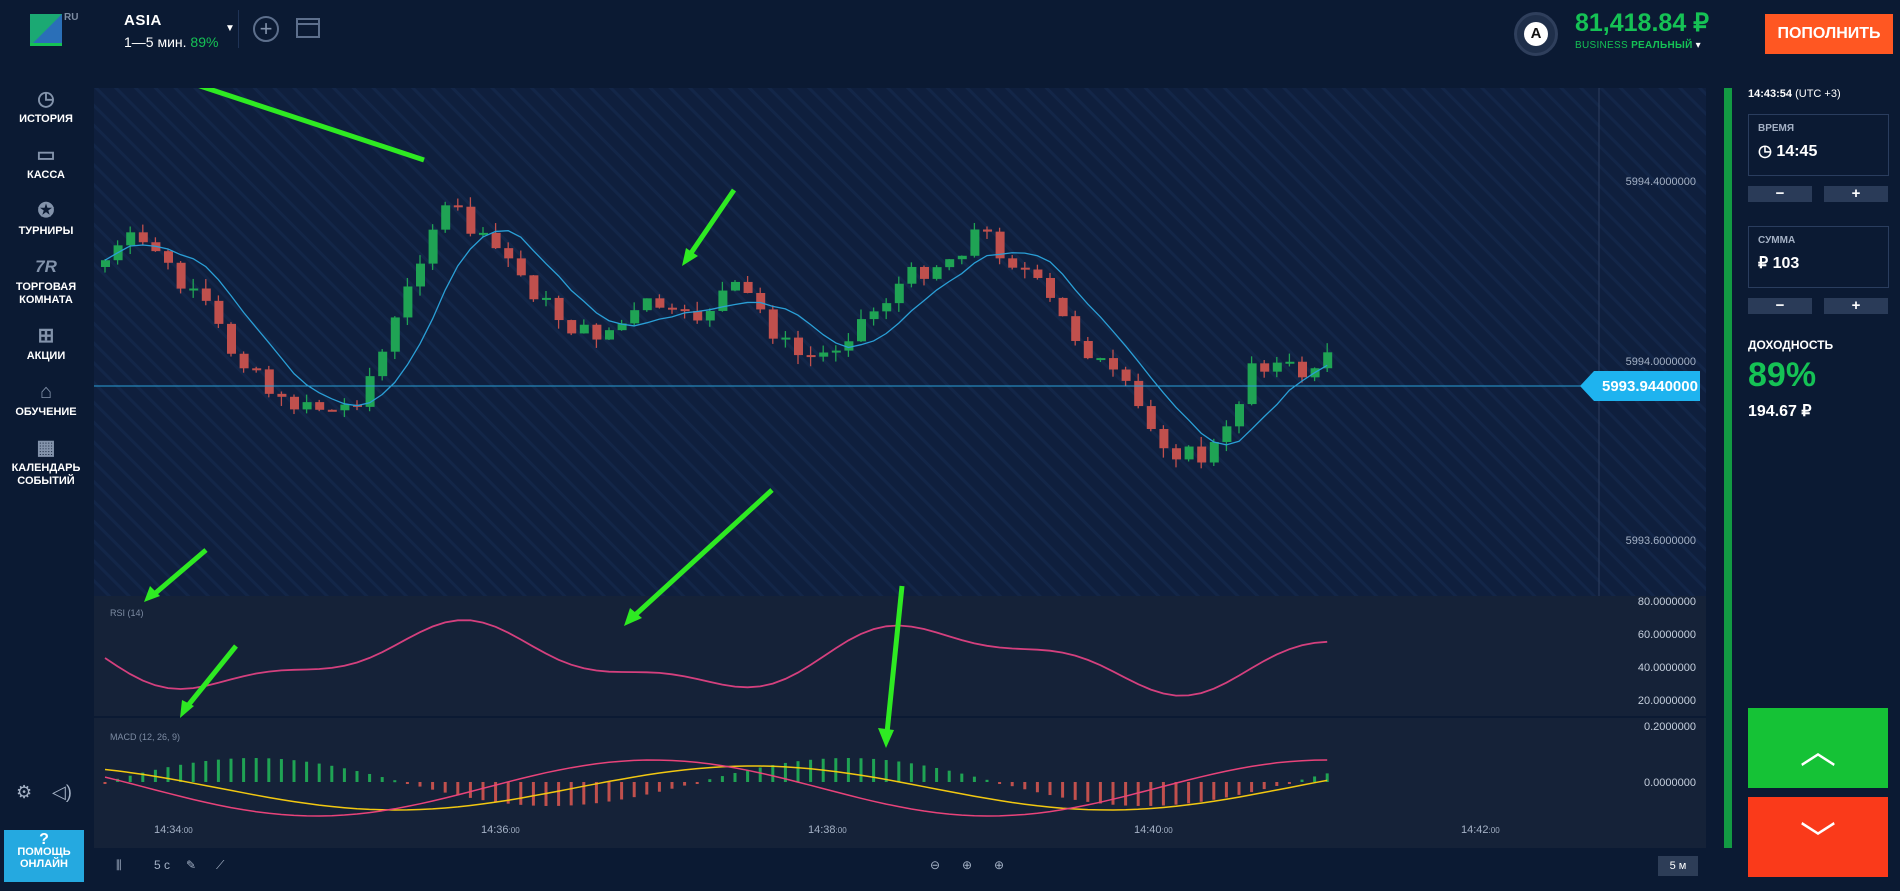 The height and width of the screenshot is (891, 1900). Describe the element at coordinates (46, 175) in the screenshot. I see `sidebar-item-label: КАССА` at that location.